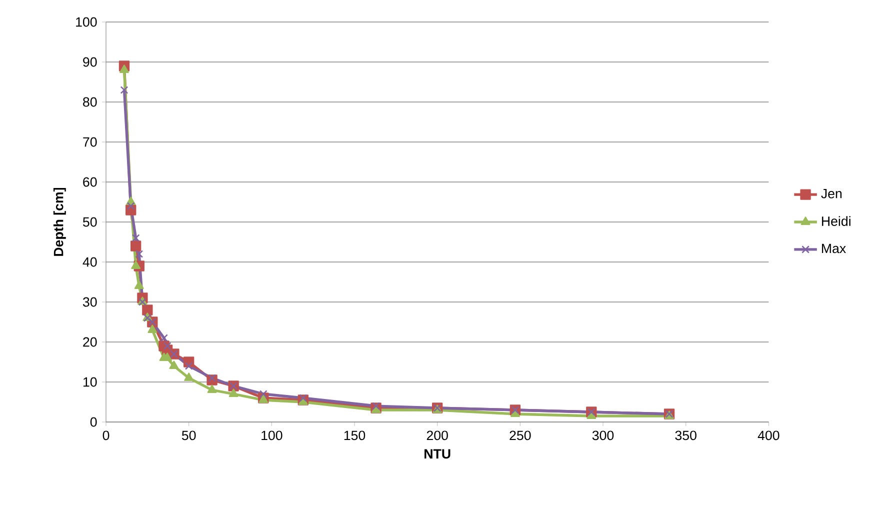 Image resolution: width=888 pixels, height=512 pixels. What do you see at coordinates (90, 382) in the screenshot?
I see `y-tick-label: 10` at bounding box center [90, 382].